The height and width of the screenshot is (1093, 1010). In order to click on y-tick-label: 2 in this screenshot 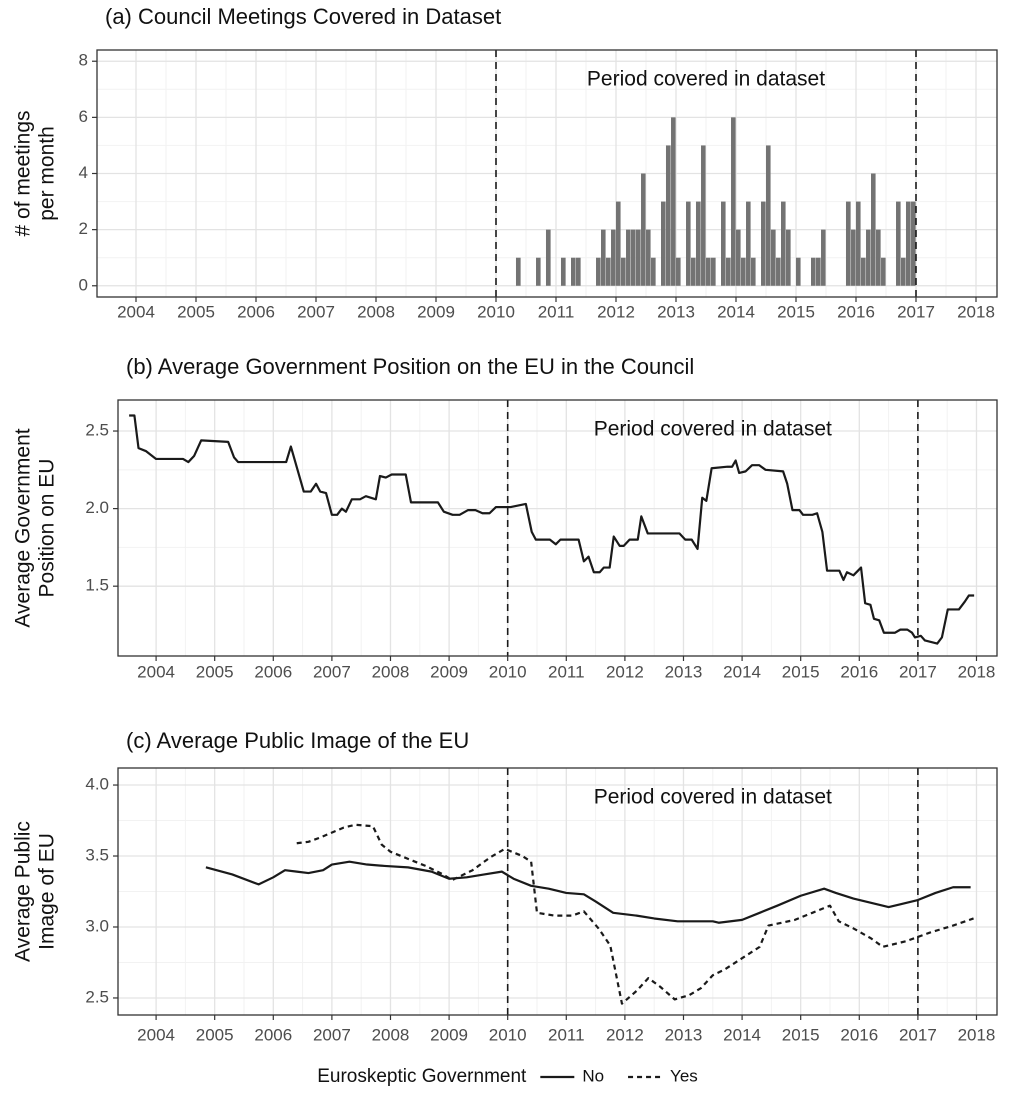, I will do `click(83, 228)`.